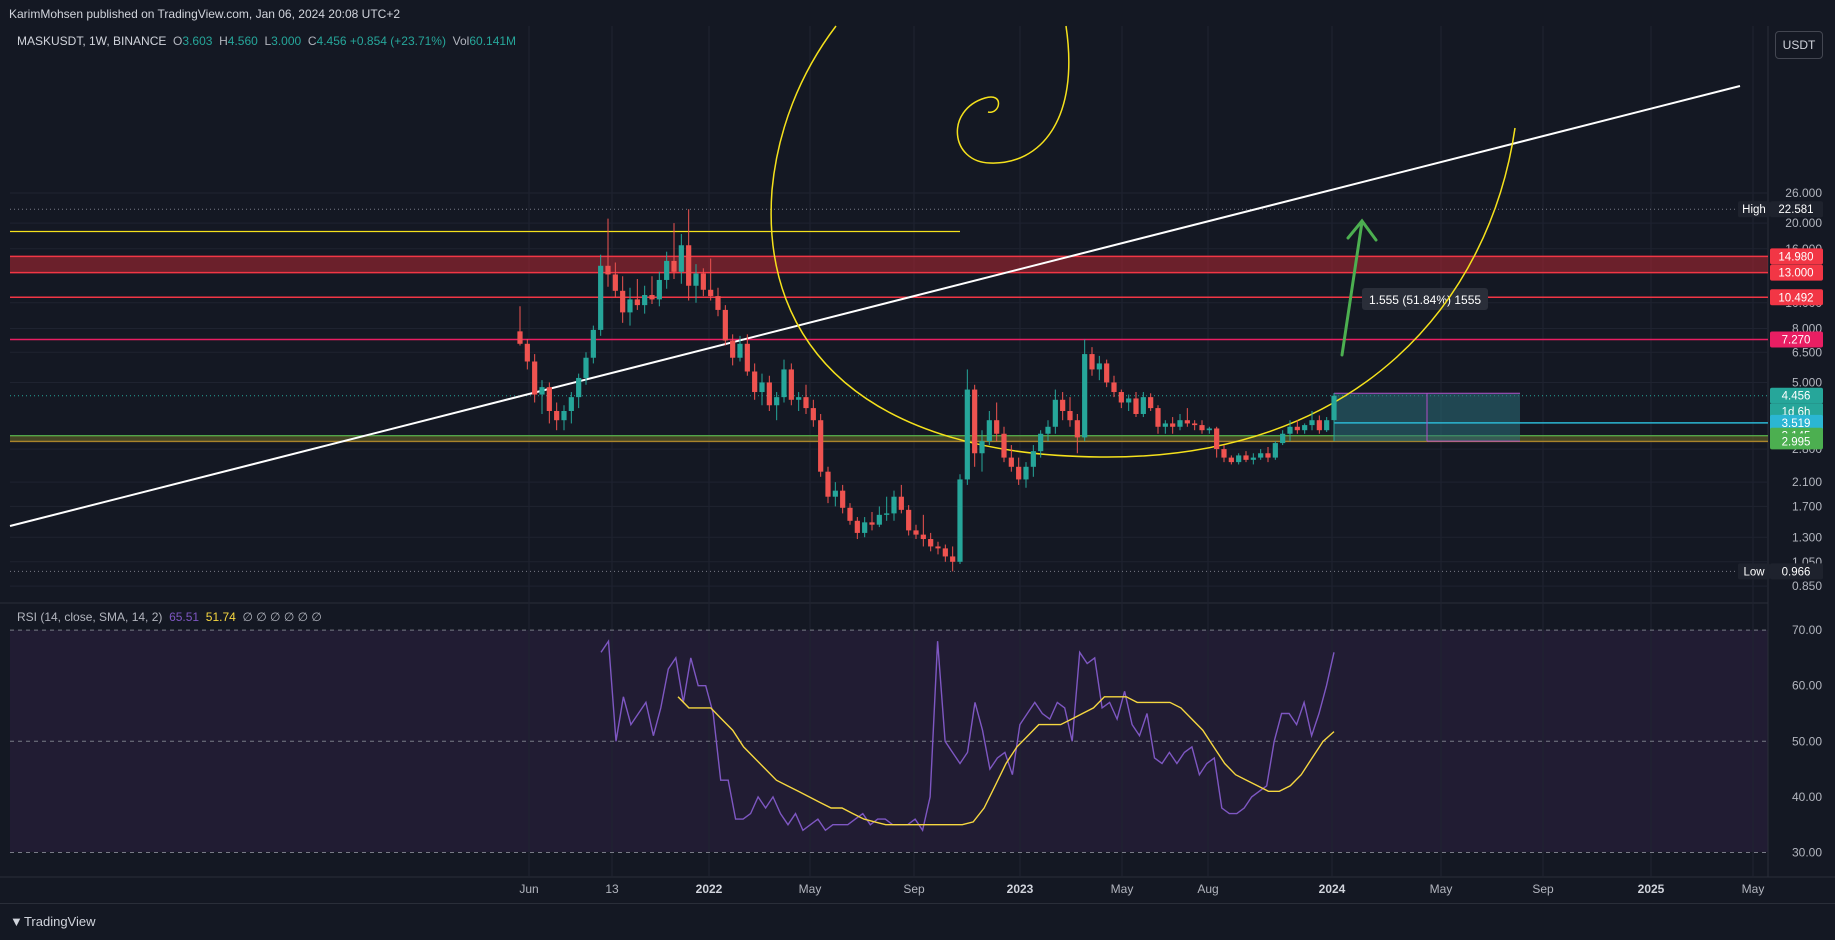 This screenshot has width=1835, height=940. Describe the element at coordinates (810, 889) in the screenshot. I see `time-label-3: May` at that location.